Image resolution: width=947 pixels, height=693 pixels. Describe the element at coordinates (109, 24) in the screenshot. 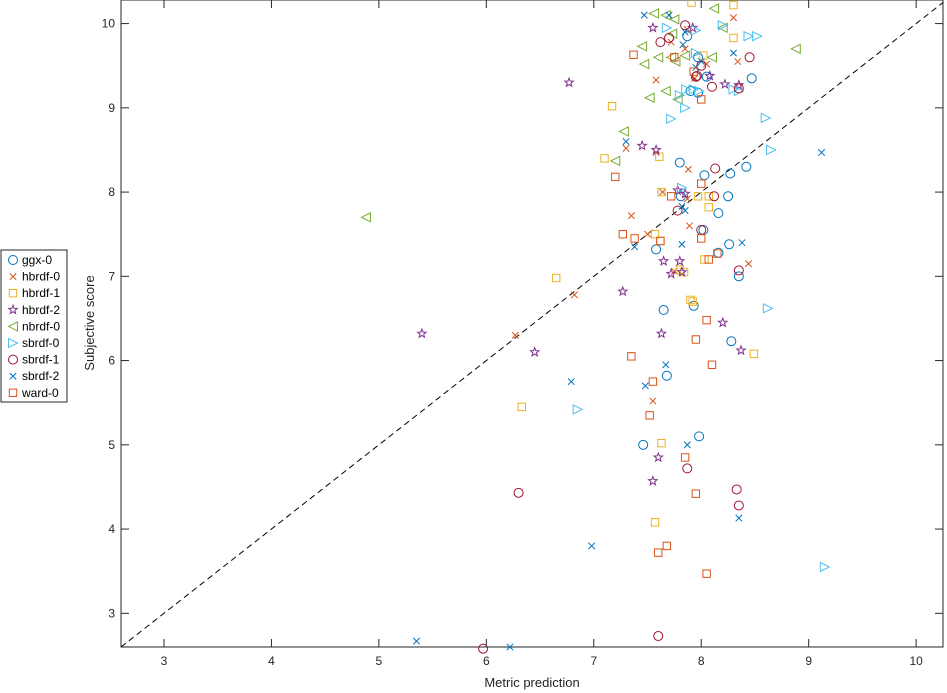

I see `y-tick-label: 10` at that location.